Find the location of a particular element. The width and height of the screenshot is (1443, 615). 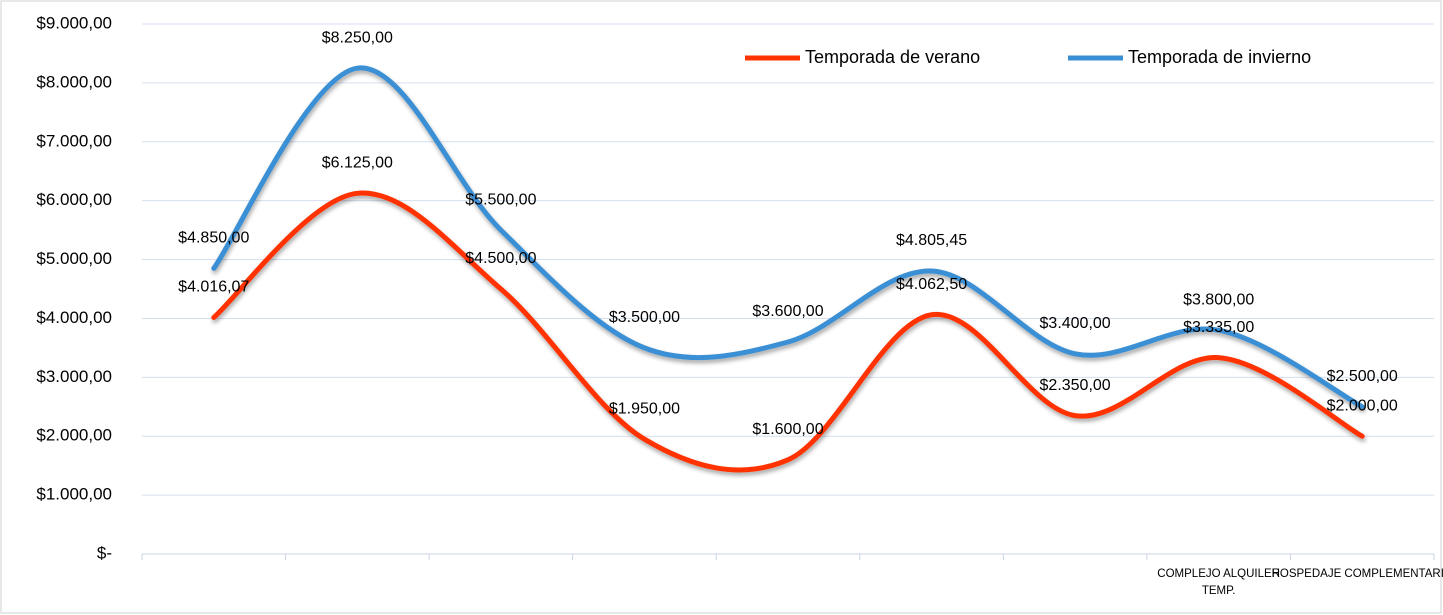

data-label: $4.062,50 is located at coordinates (931, 284).